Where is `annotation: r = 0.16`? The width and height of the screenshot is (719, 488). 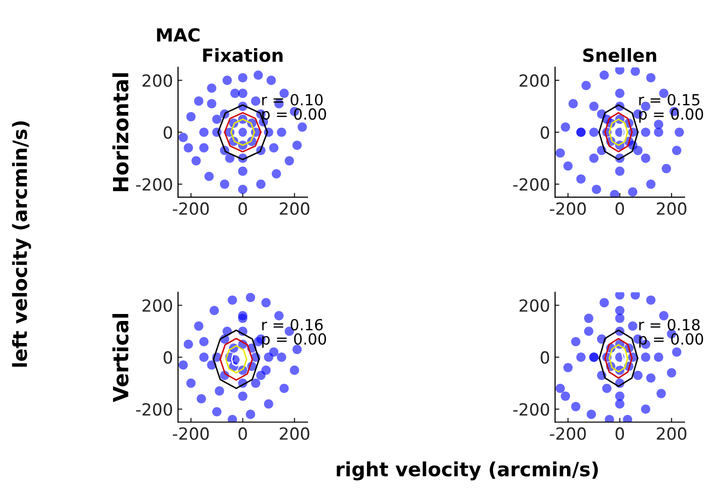
annotation: r = 0.16 is located at coordinates (292, 324).